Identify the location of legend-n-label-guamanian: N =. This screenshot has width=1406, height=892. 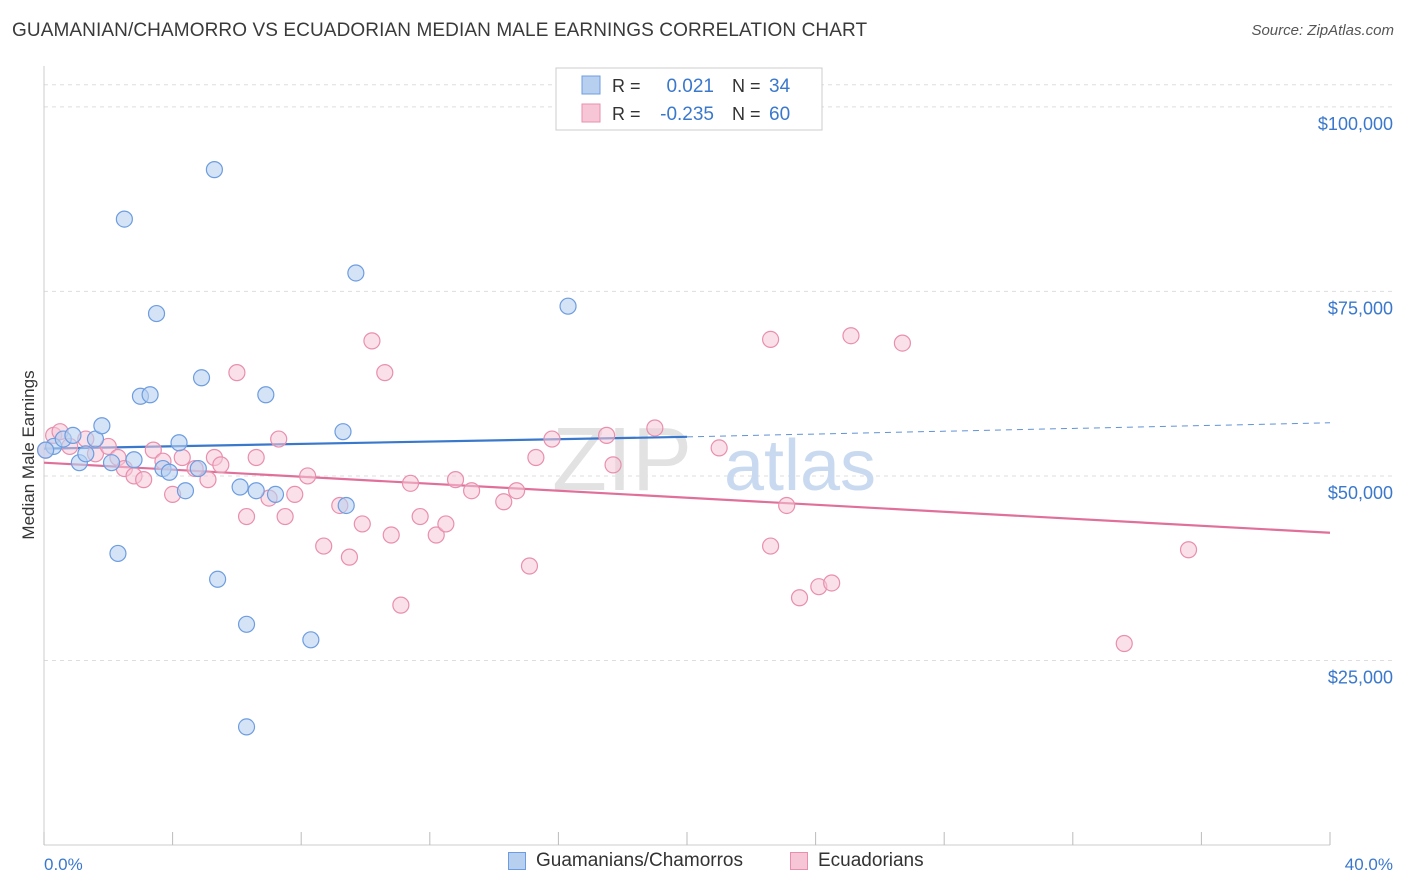
(746, 86).